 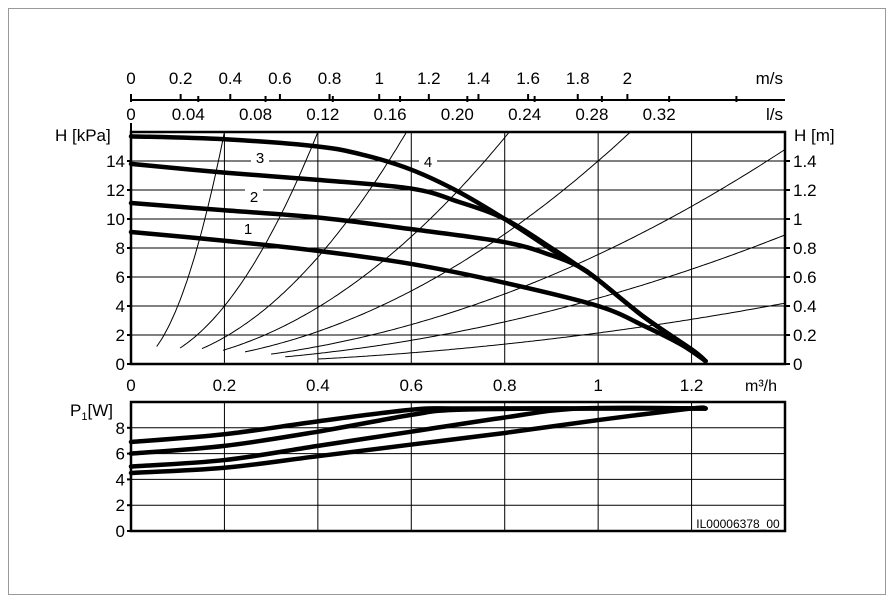 What do you see at coordinates (659, 114) in the screenshot?
I see `ls-tick-label: 0.32` at bounding box center [659, 114].